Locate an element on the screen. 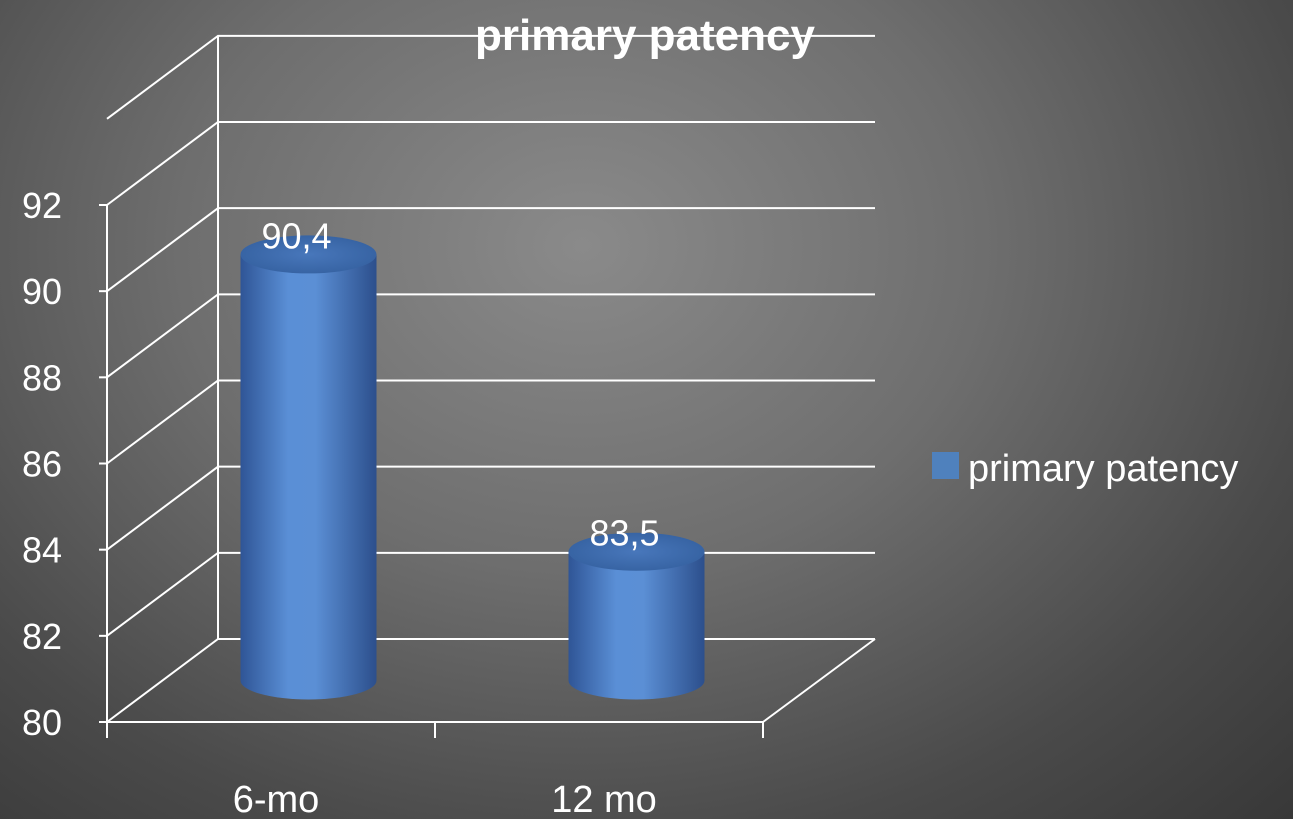 This screenshot has width=1293, height=819. y-tick-label: 84 is located at coordinates (42, 550).